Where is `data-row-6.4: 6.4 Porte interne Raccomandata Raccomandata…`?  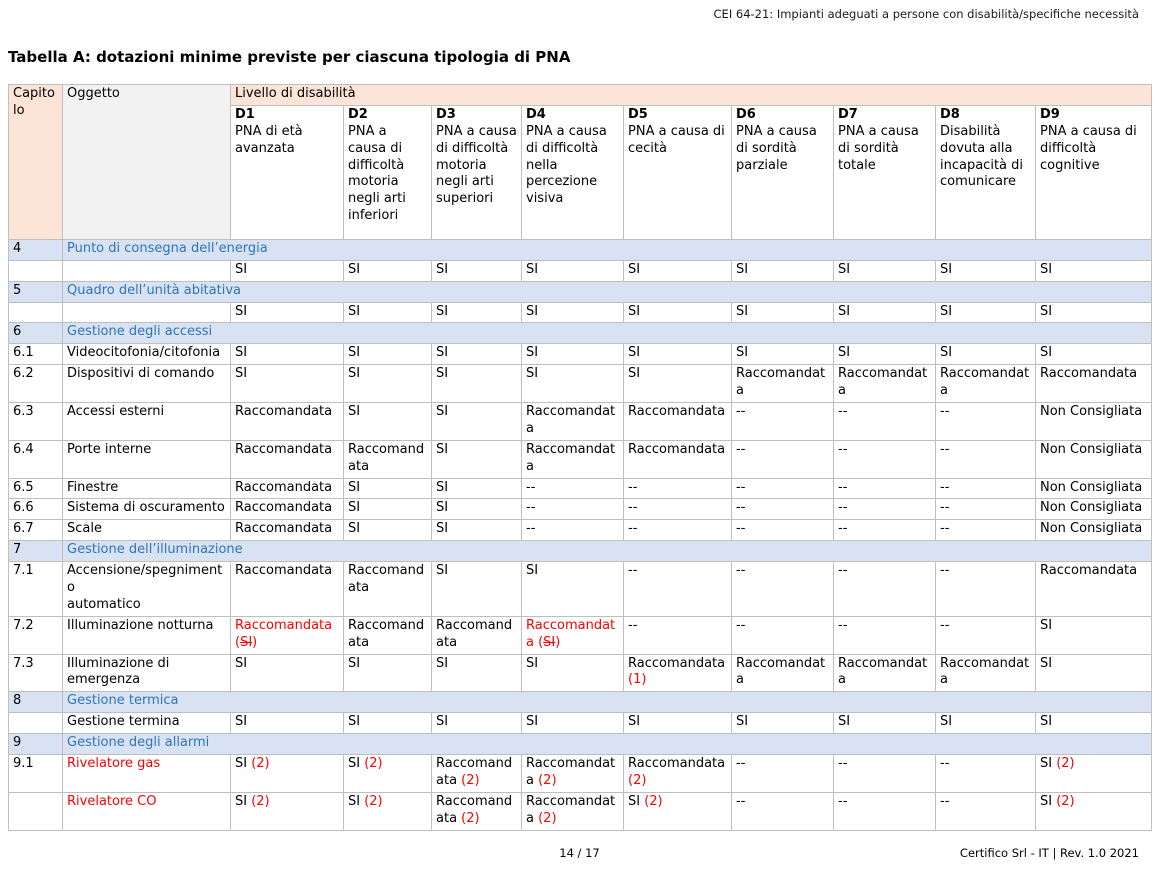 data-row-6.4: 6.4 Porte interne Raccomandata Raccomandata… is located at coordinates (580, 459).